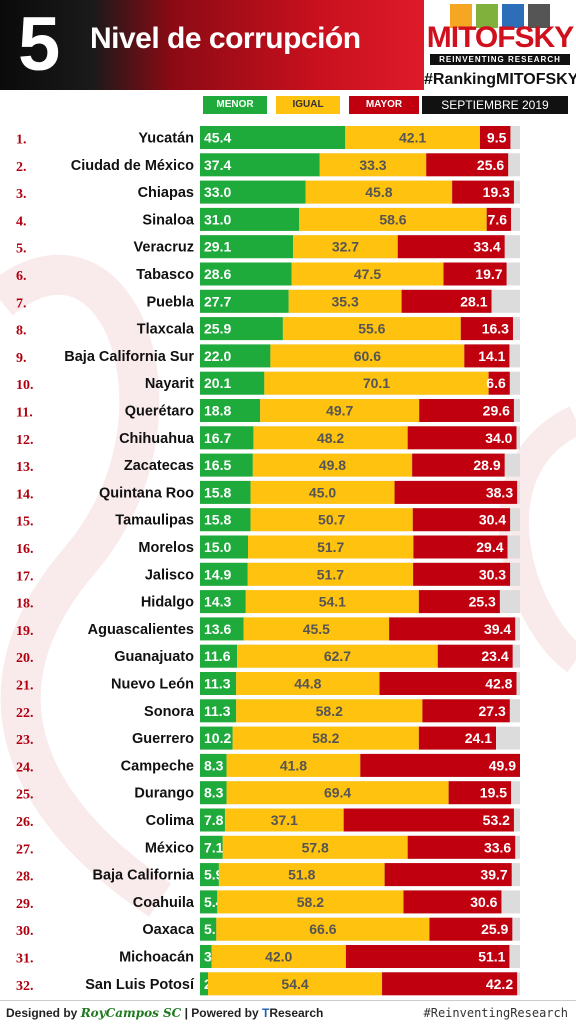 The width and height of the screenshot is (576, 1025). I want to click on category-label: México, so click(169, 848).